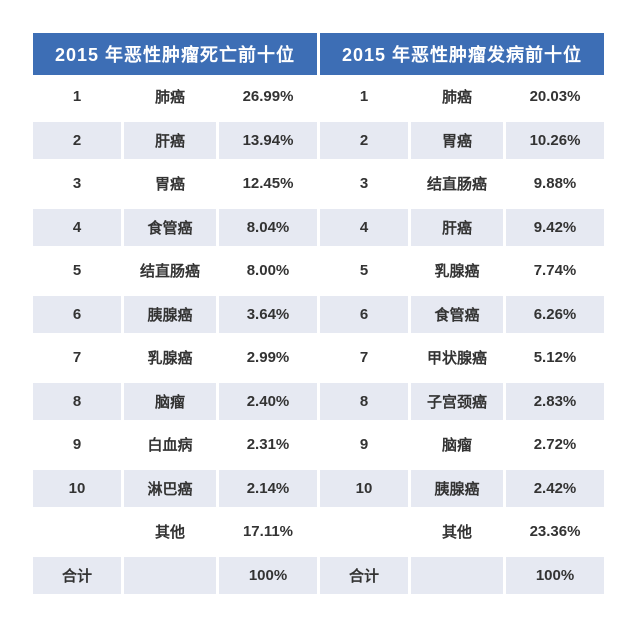 The width and height of the screenshot is (641, 633). I want to click on pct-cell: 8.00%, so click(268, 271).